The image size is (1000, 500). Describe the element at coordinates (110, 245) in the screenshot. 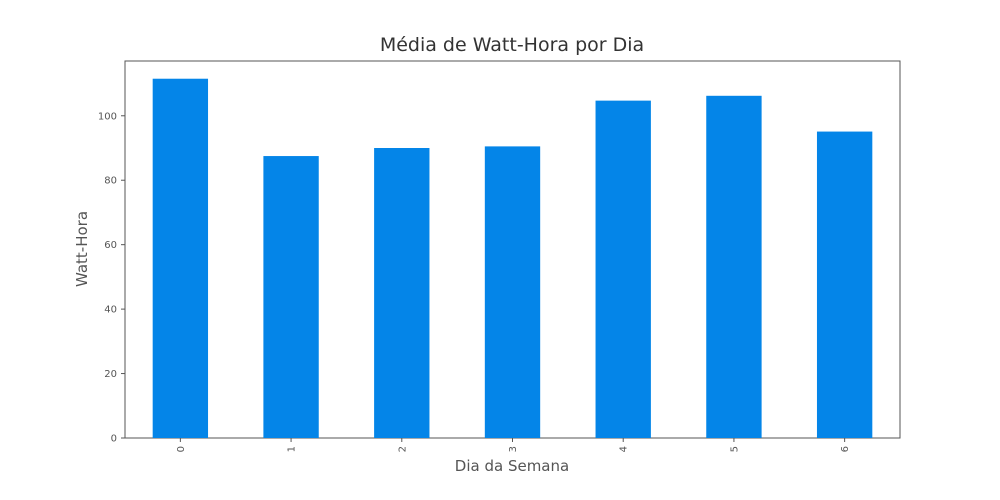

I see `y-tick-label: 60` at that location.